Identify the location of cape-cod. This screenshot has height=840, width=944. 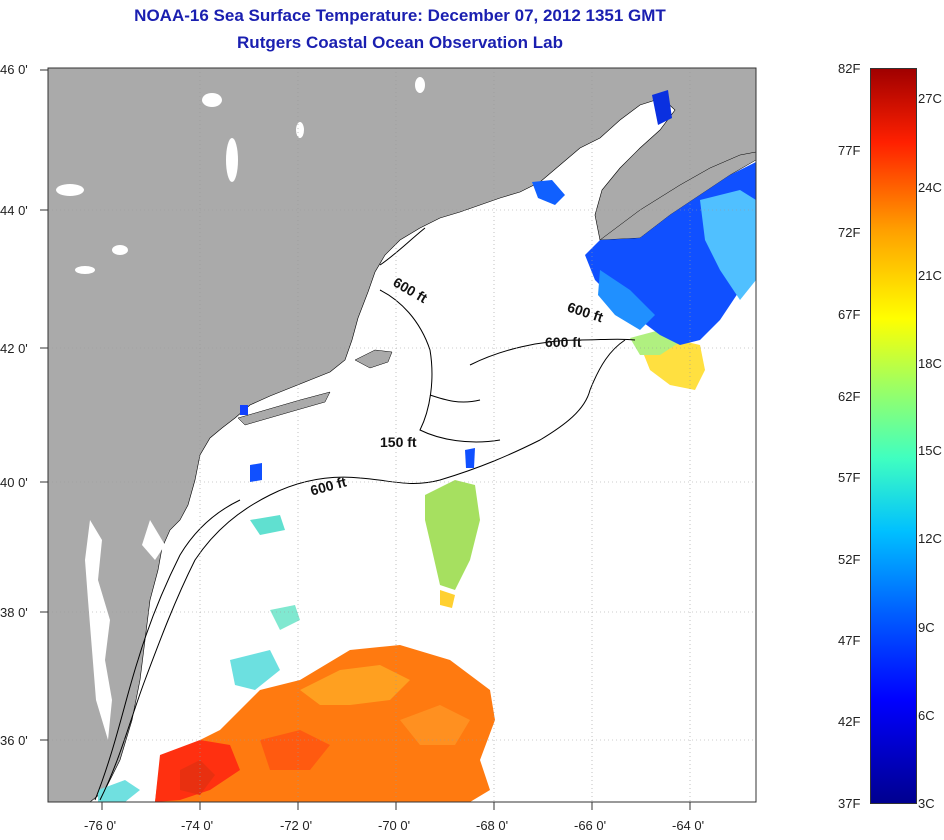
(373, 359).